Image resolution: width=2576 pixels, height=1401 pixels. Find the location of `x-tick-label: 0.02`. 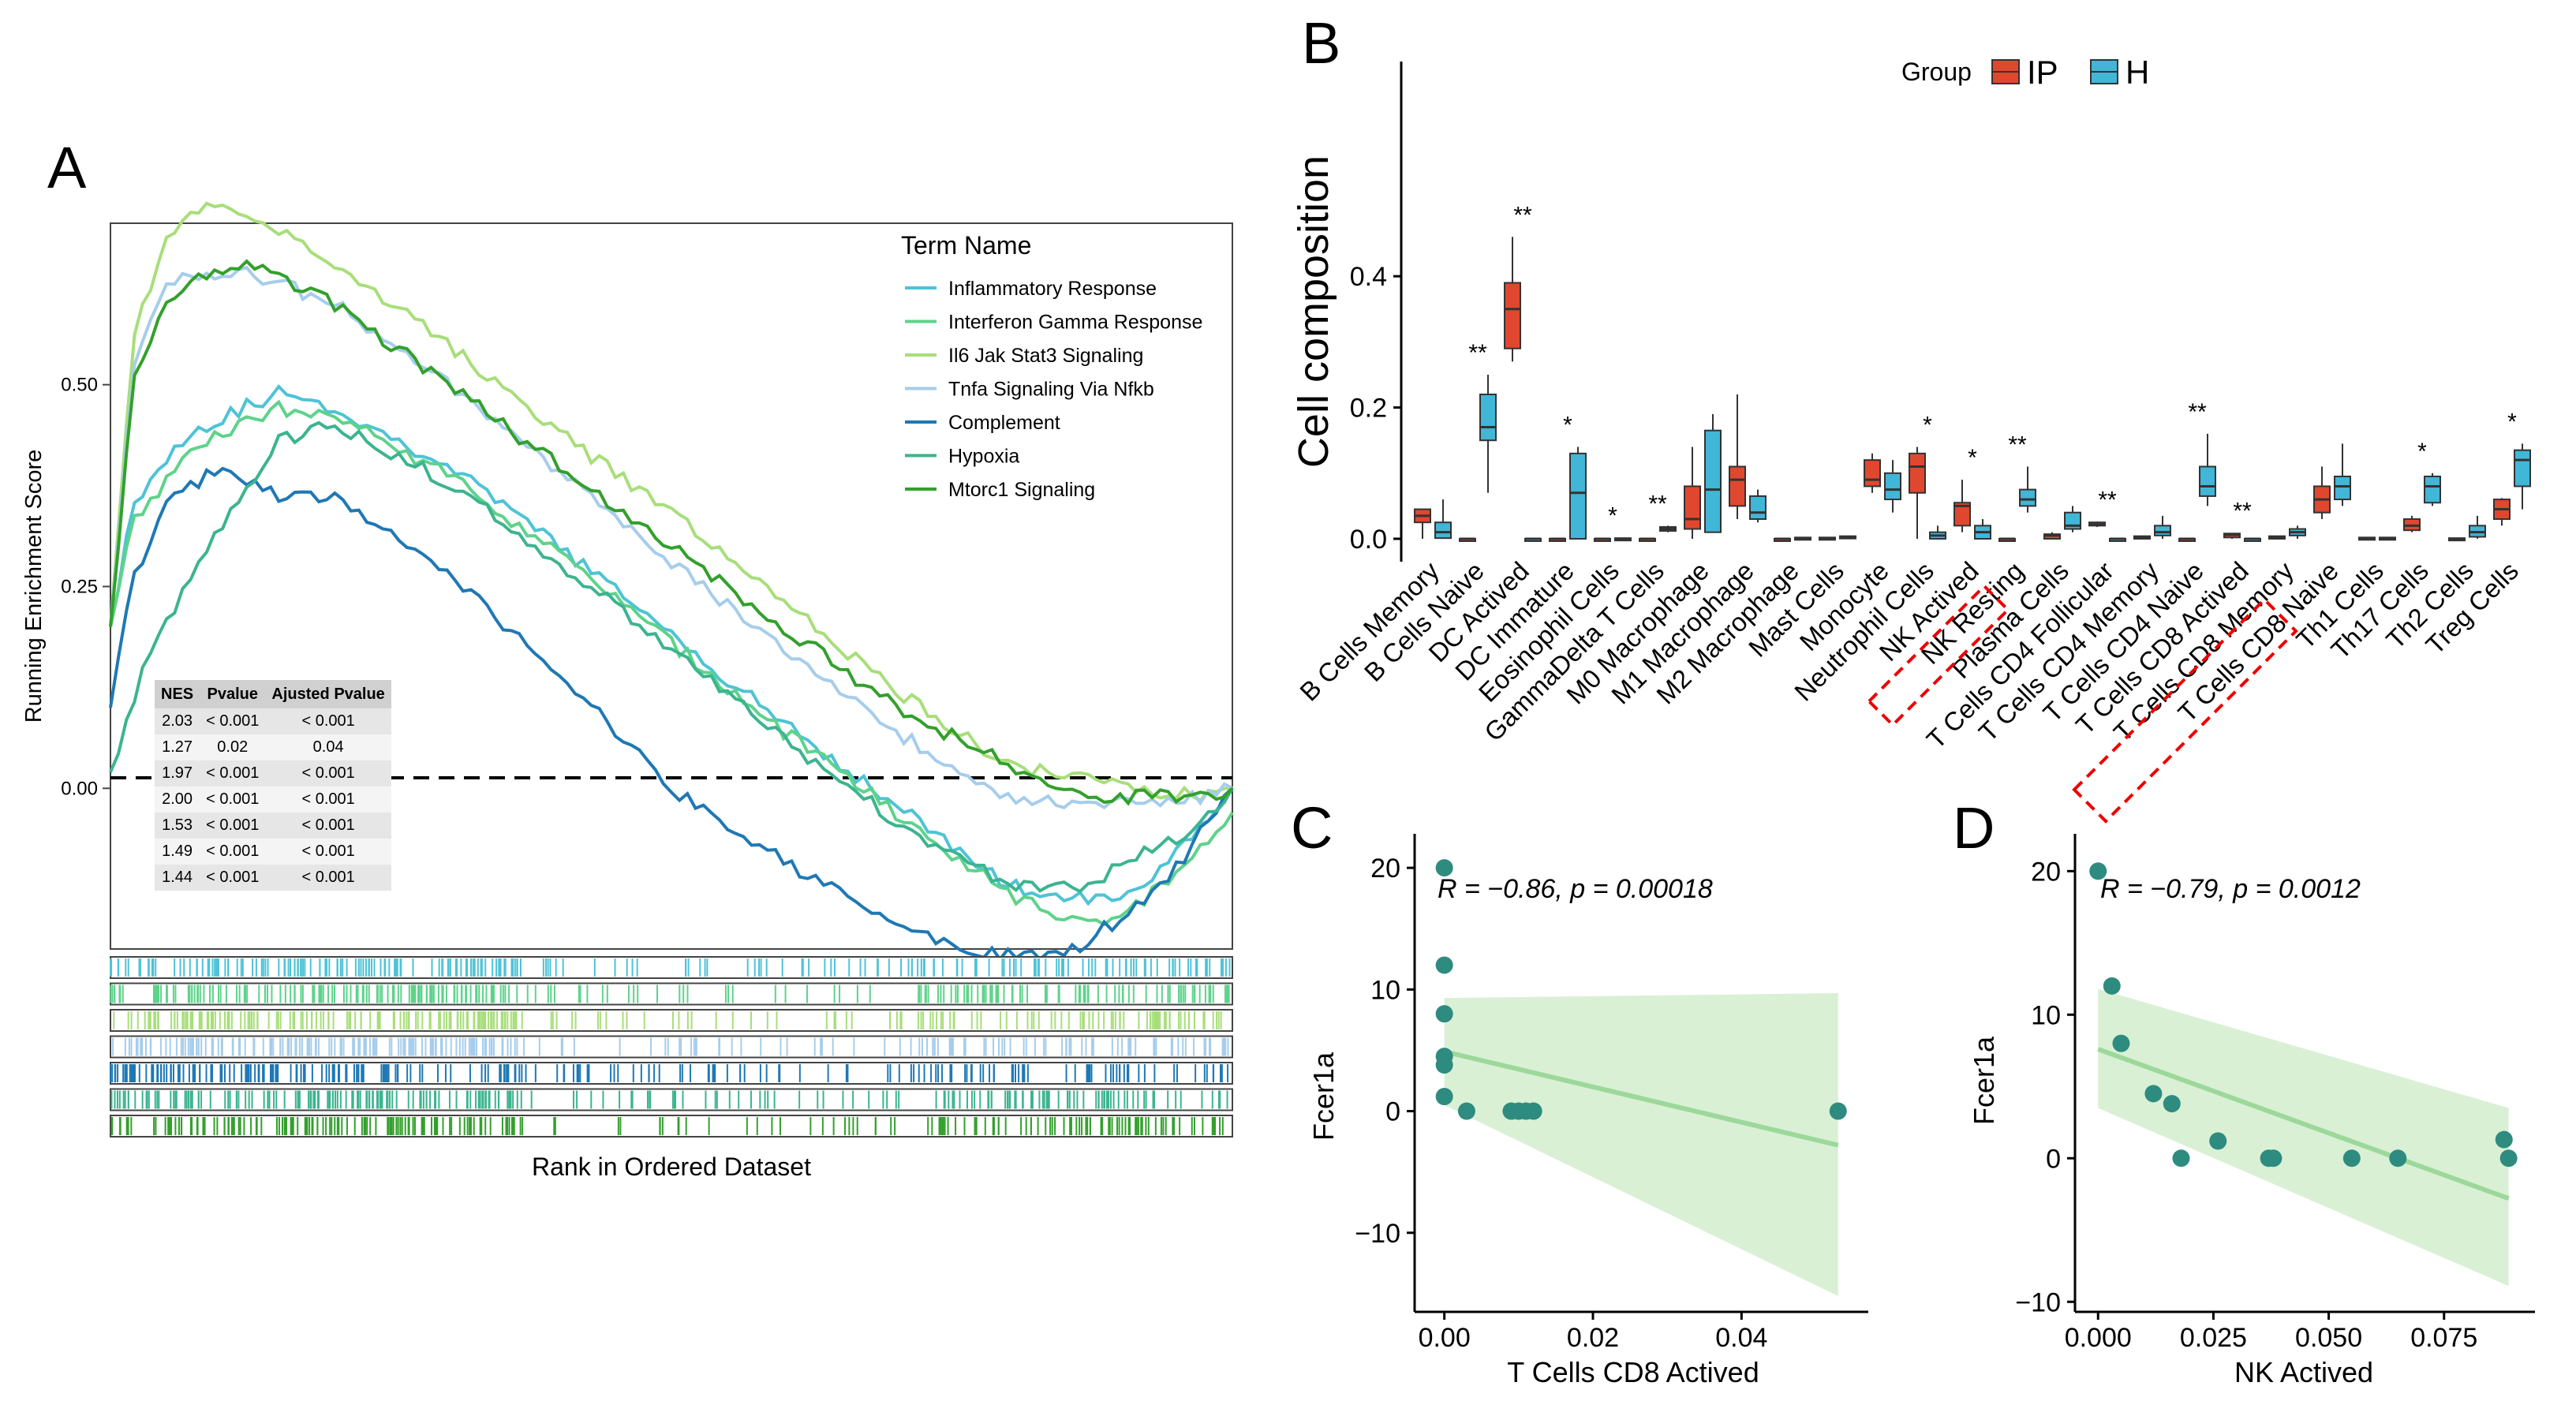

x-tick-label: 0.02 is located at coordinates (1593, 1338).